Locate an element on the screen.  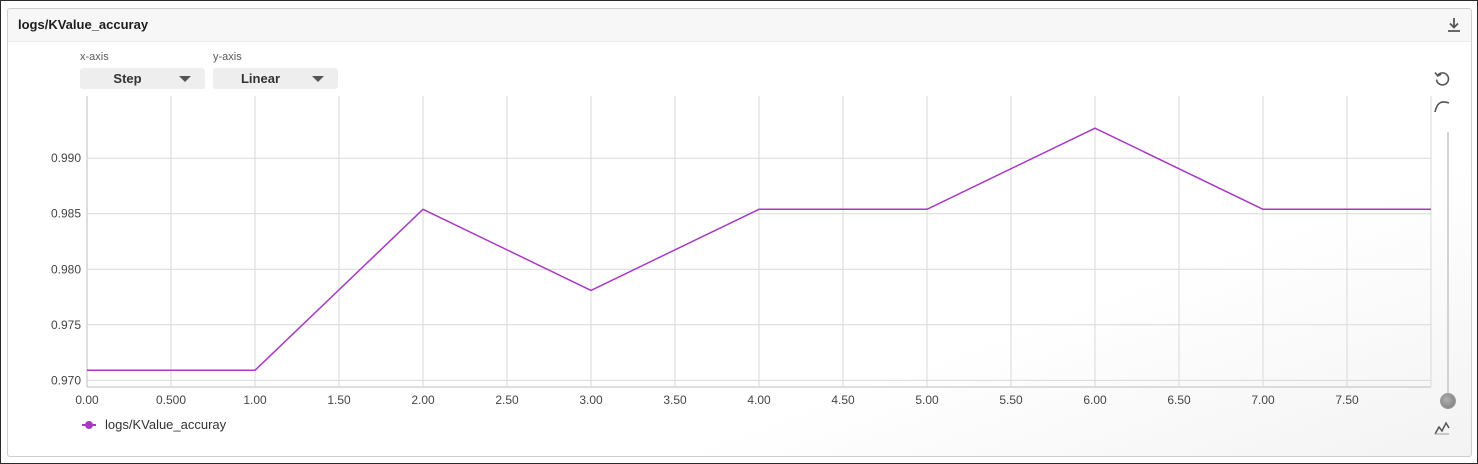
reset-zoom-icon is located at coordinates (1442, 78).